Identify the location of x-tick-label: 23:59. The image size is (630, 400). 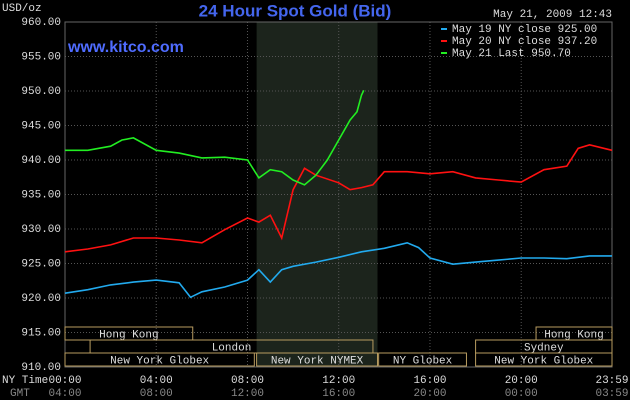
(611, 381).